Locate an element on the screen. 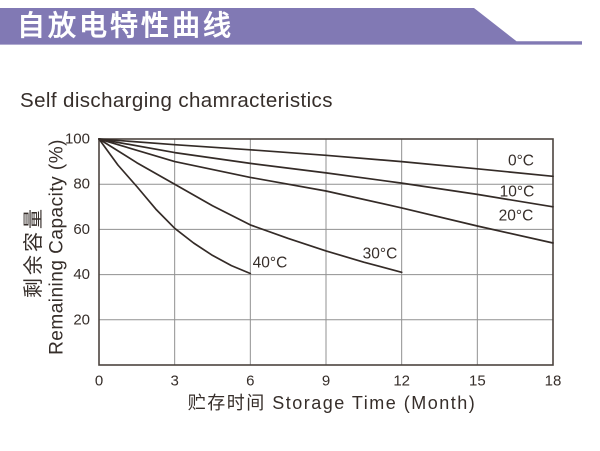  curve-label-30°C: 30°C is located at coordinates (380, 254).